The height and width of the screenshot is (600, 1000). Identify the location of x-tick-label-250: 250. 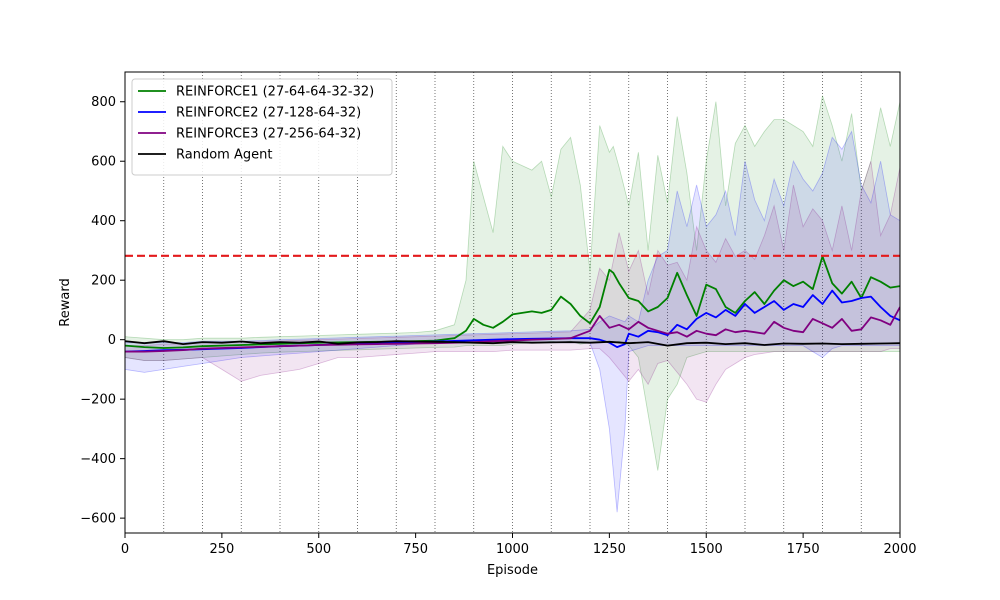
(221, 549).